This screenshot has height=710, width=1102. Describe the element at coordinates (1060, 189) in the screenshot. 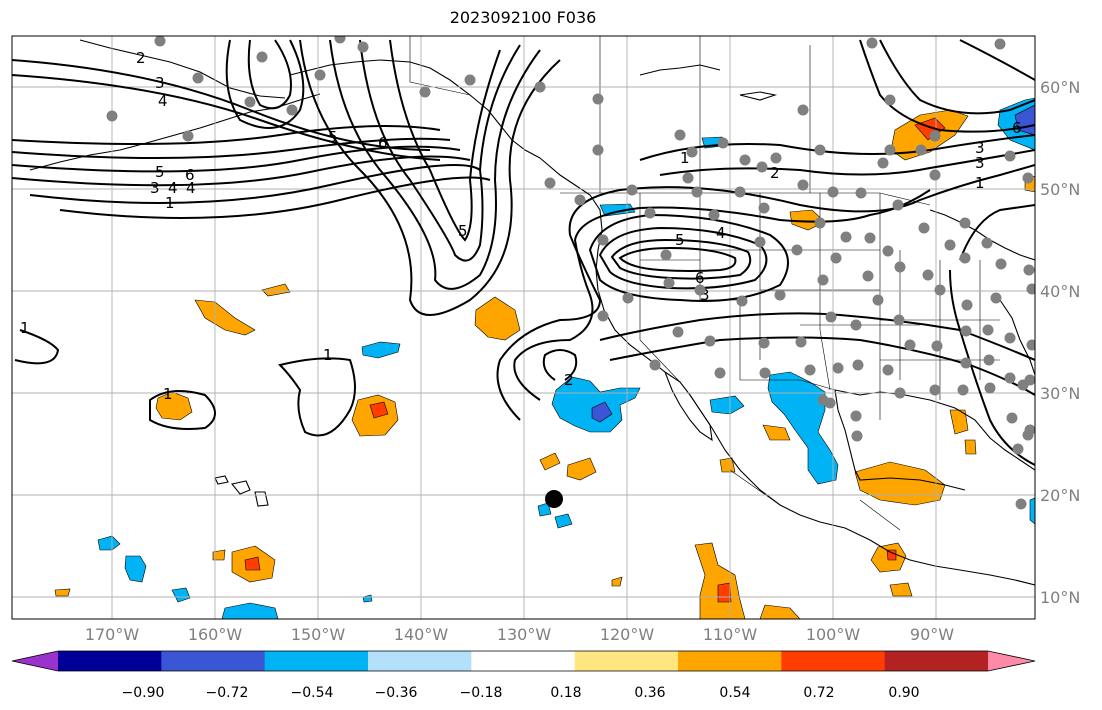

I see `lat-tick-label: 50°N` at that location.